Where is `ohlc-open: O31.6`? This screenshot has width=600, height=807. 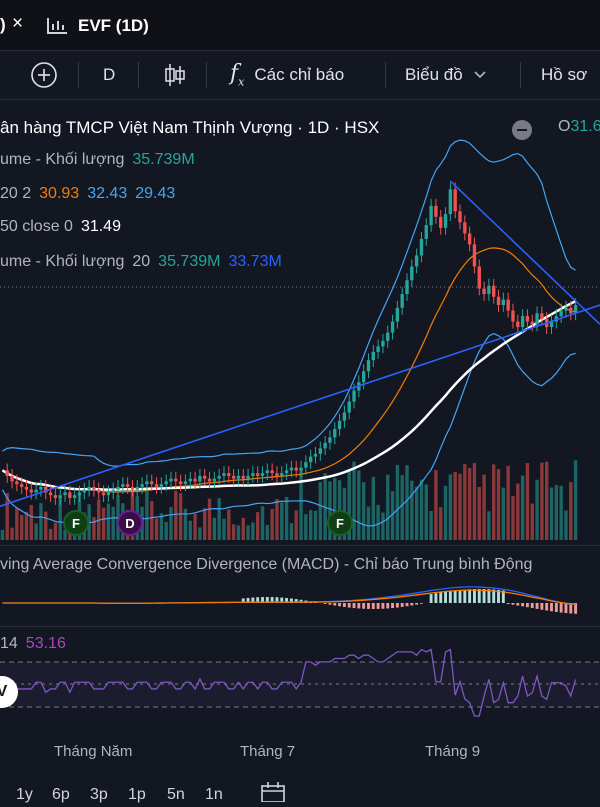 ohlc-open: O31.6 is located at coordinates (579, 127).